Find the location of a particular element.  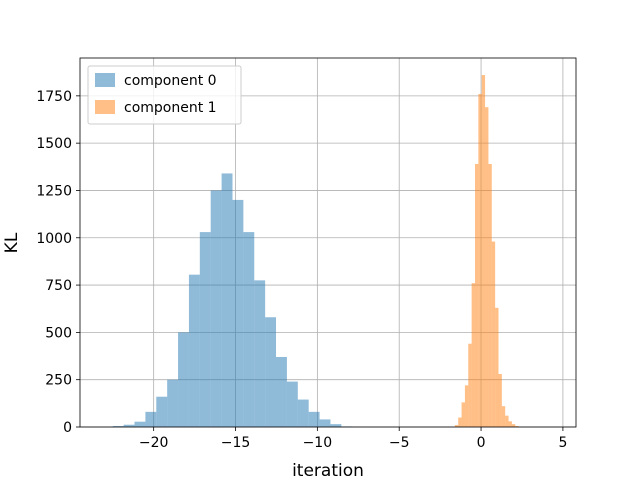

legend-box is located at coordinates (164, 95).